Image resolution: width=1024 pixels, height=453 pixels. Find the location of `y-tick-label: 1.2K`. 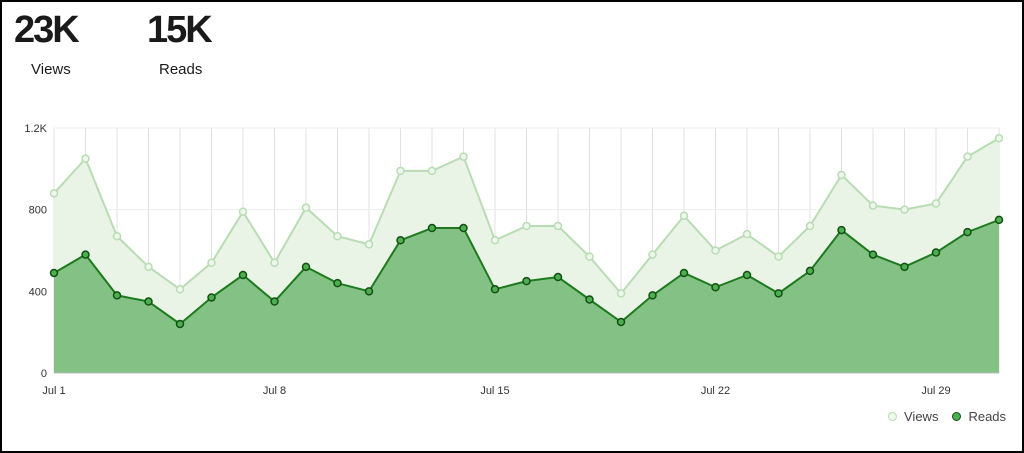

y-tick-label: 1.2K is located at coordinates (35, 129).